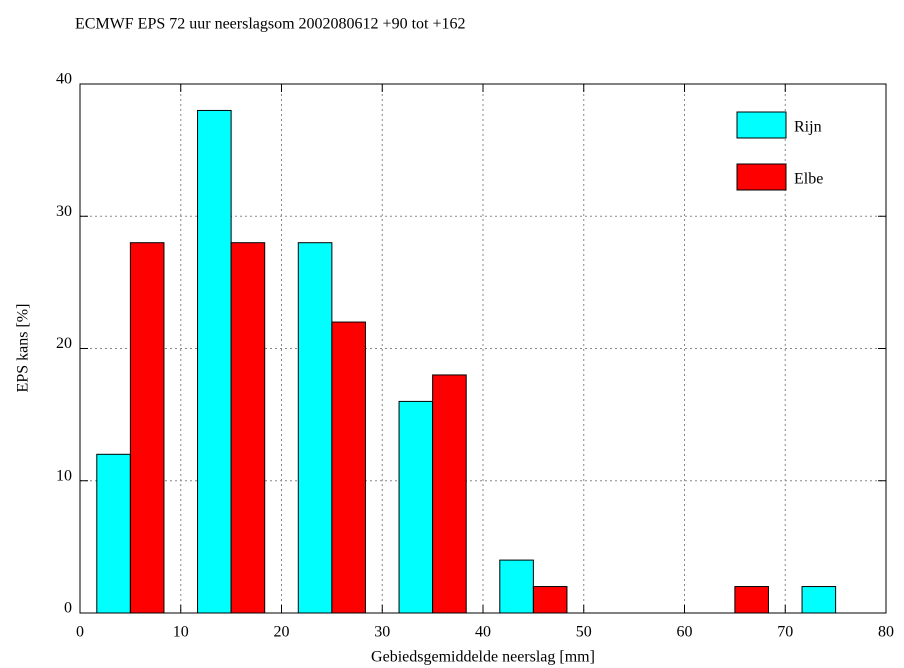 This screenshot has width=904, height=668. What do you see at coordinates (584, 632) in the screenshot?
I see `x-tick-label: 50` at bounding box center [584, 632].